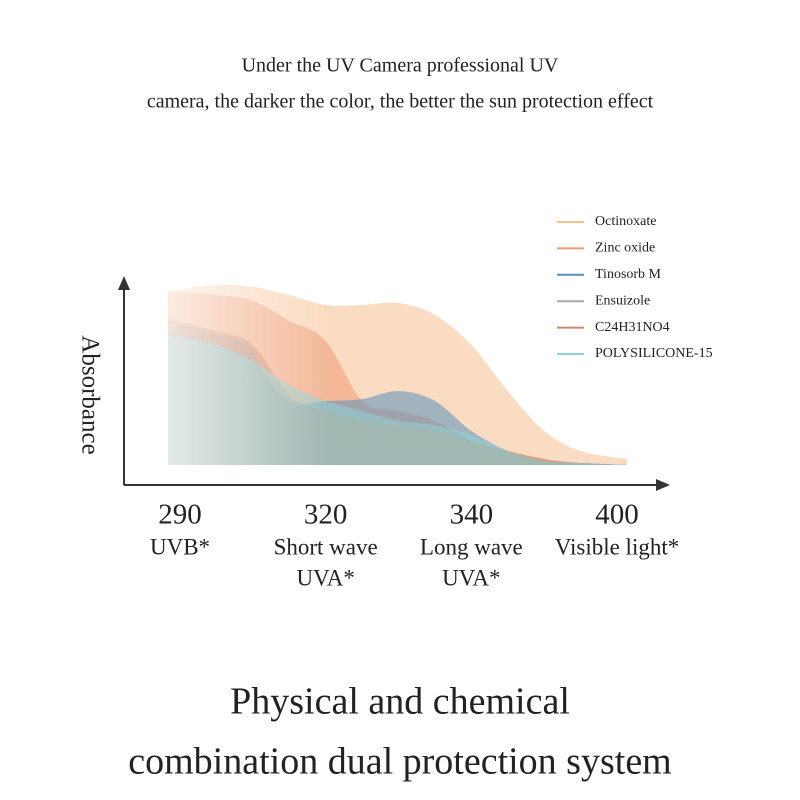 Image resolution: width=800 pixels, height=800 pixels. What do you see at coordinates (89, 394) in the screenshot?
I see `y-axis-label: Absorbance` at bounding box center [89, 394].